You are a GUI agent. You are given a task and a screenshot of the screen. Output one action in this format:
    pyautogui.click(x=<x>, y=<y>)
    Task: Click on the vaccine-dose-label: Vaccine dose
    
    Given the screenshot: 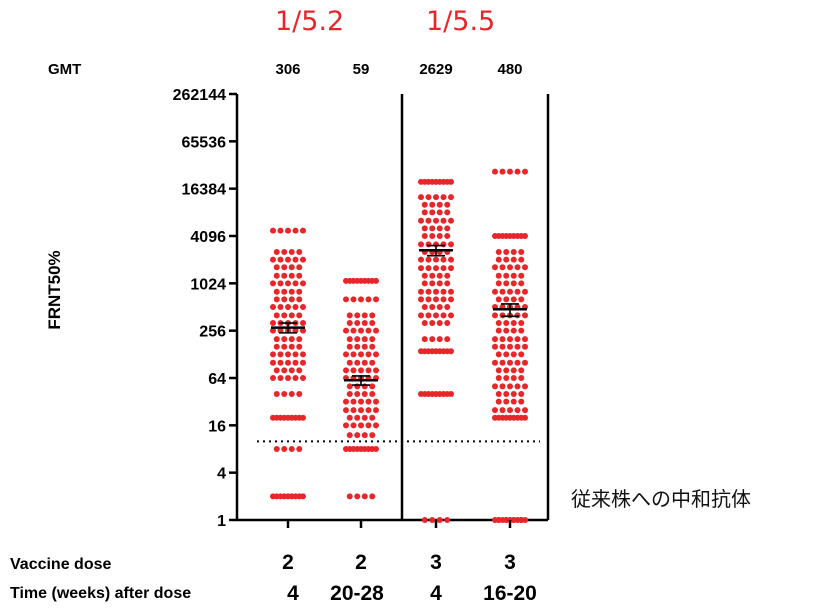 What is the action you would take?
    pyautogui.click(x=61, y=564)
    